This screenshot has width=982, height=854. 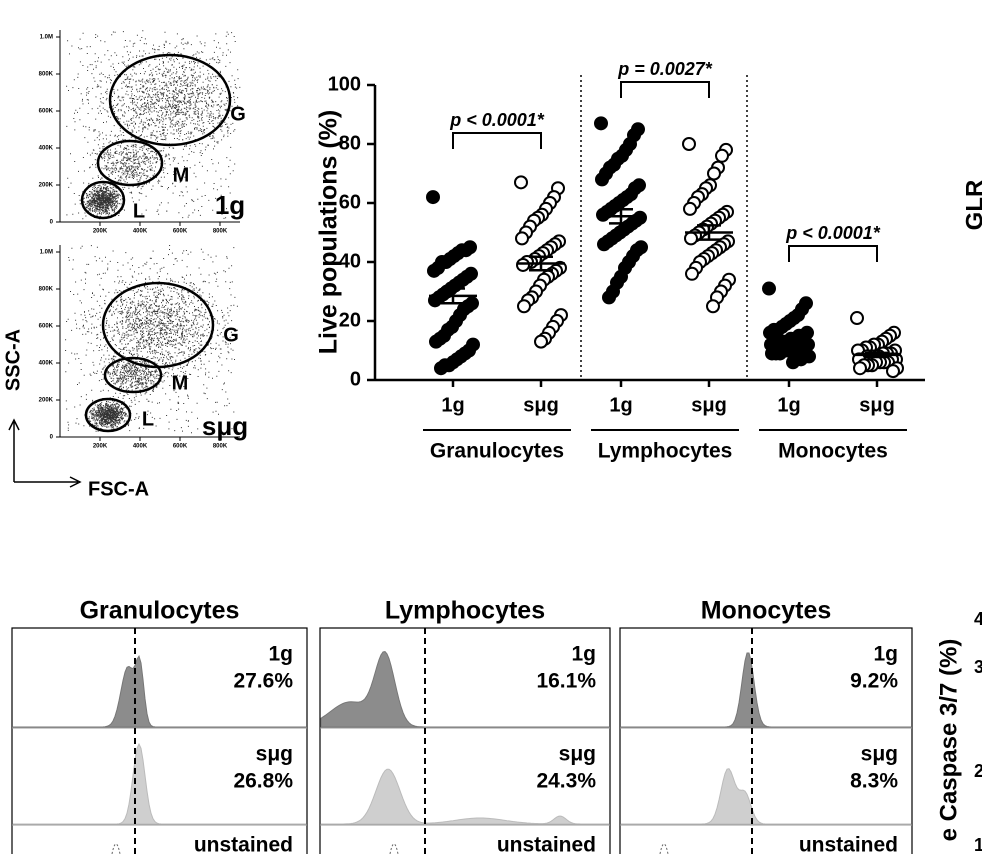 I want to click on cropped-tick: 1, so click(x=978, y=844).